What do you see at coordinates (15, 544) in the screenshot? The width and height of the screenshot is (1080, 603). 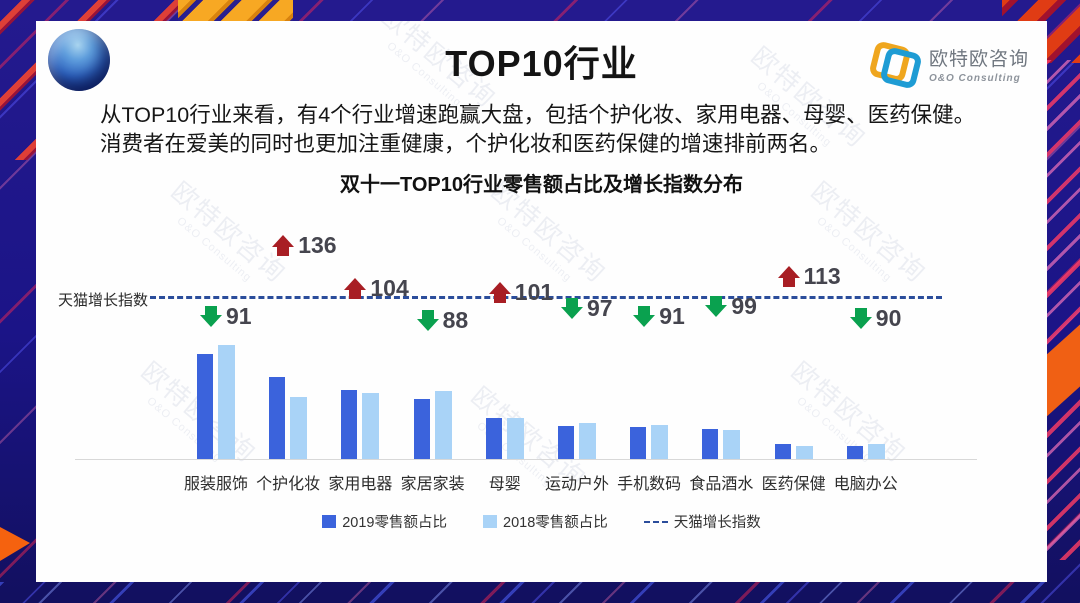 I see `decor-bottom-left-orange-wedge` at bounding box center [15, 544].